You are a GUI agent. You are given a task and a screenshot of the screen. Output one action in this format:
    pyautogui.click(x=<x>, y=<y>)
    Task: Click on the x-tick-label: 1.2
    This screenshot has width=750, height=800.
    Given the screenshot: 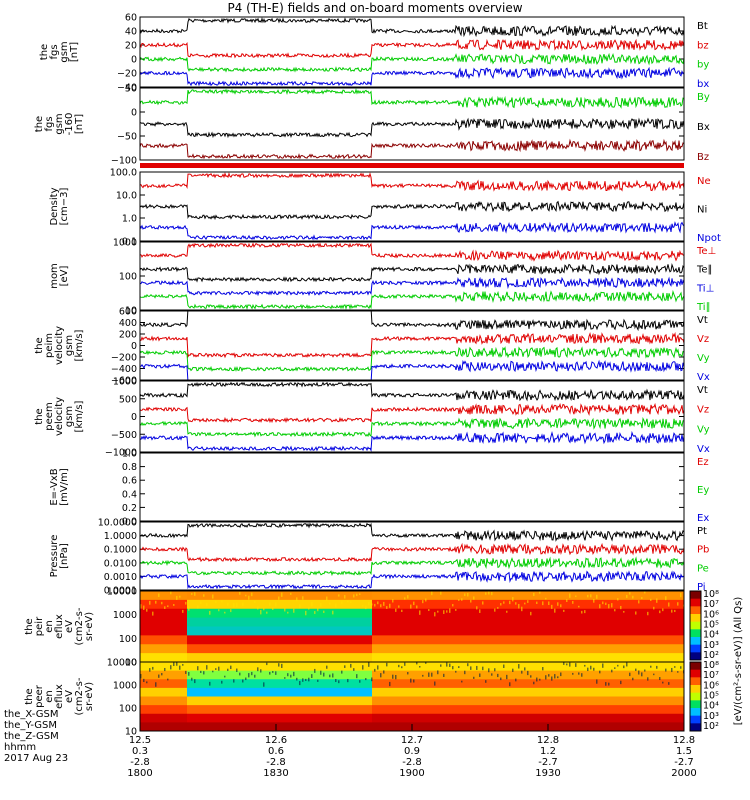 What is the action you would take?
    pyautogui.click(x=548, y=751)
    